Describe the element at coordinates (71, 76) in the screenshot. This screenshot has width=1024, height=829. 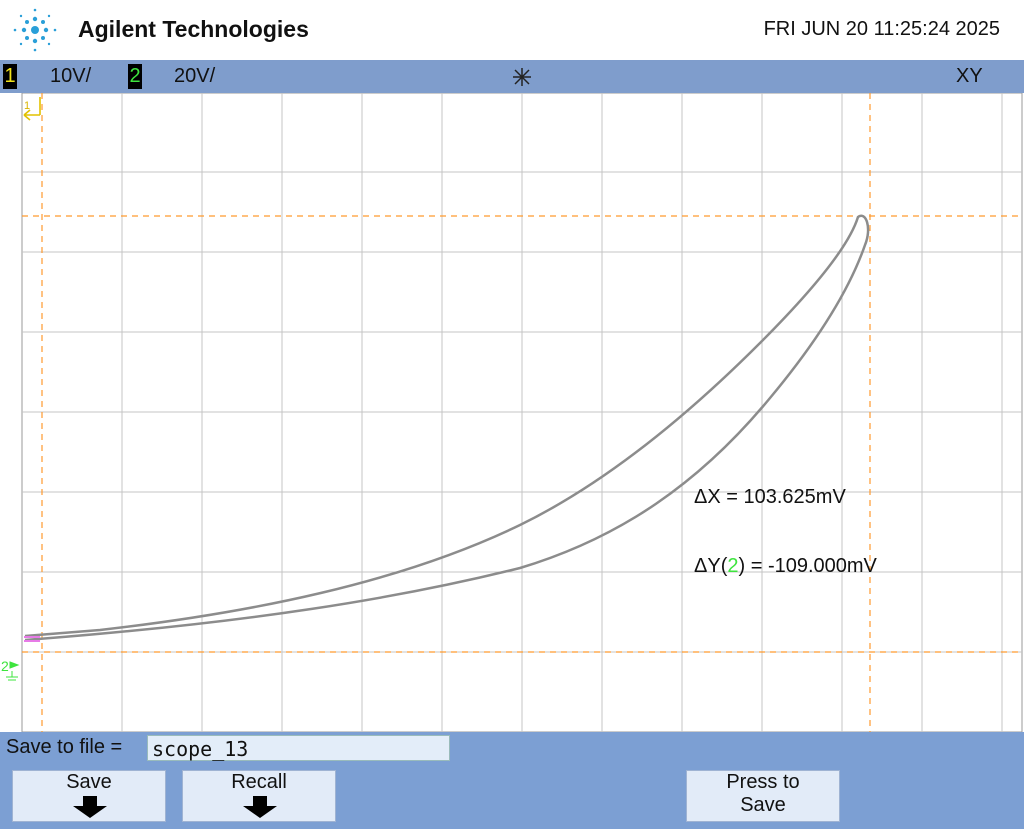
I see `channel-1-scale: 10V/` at that location.